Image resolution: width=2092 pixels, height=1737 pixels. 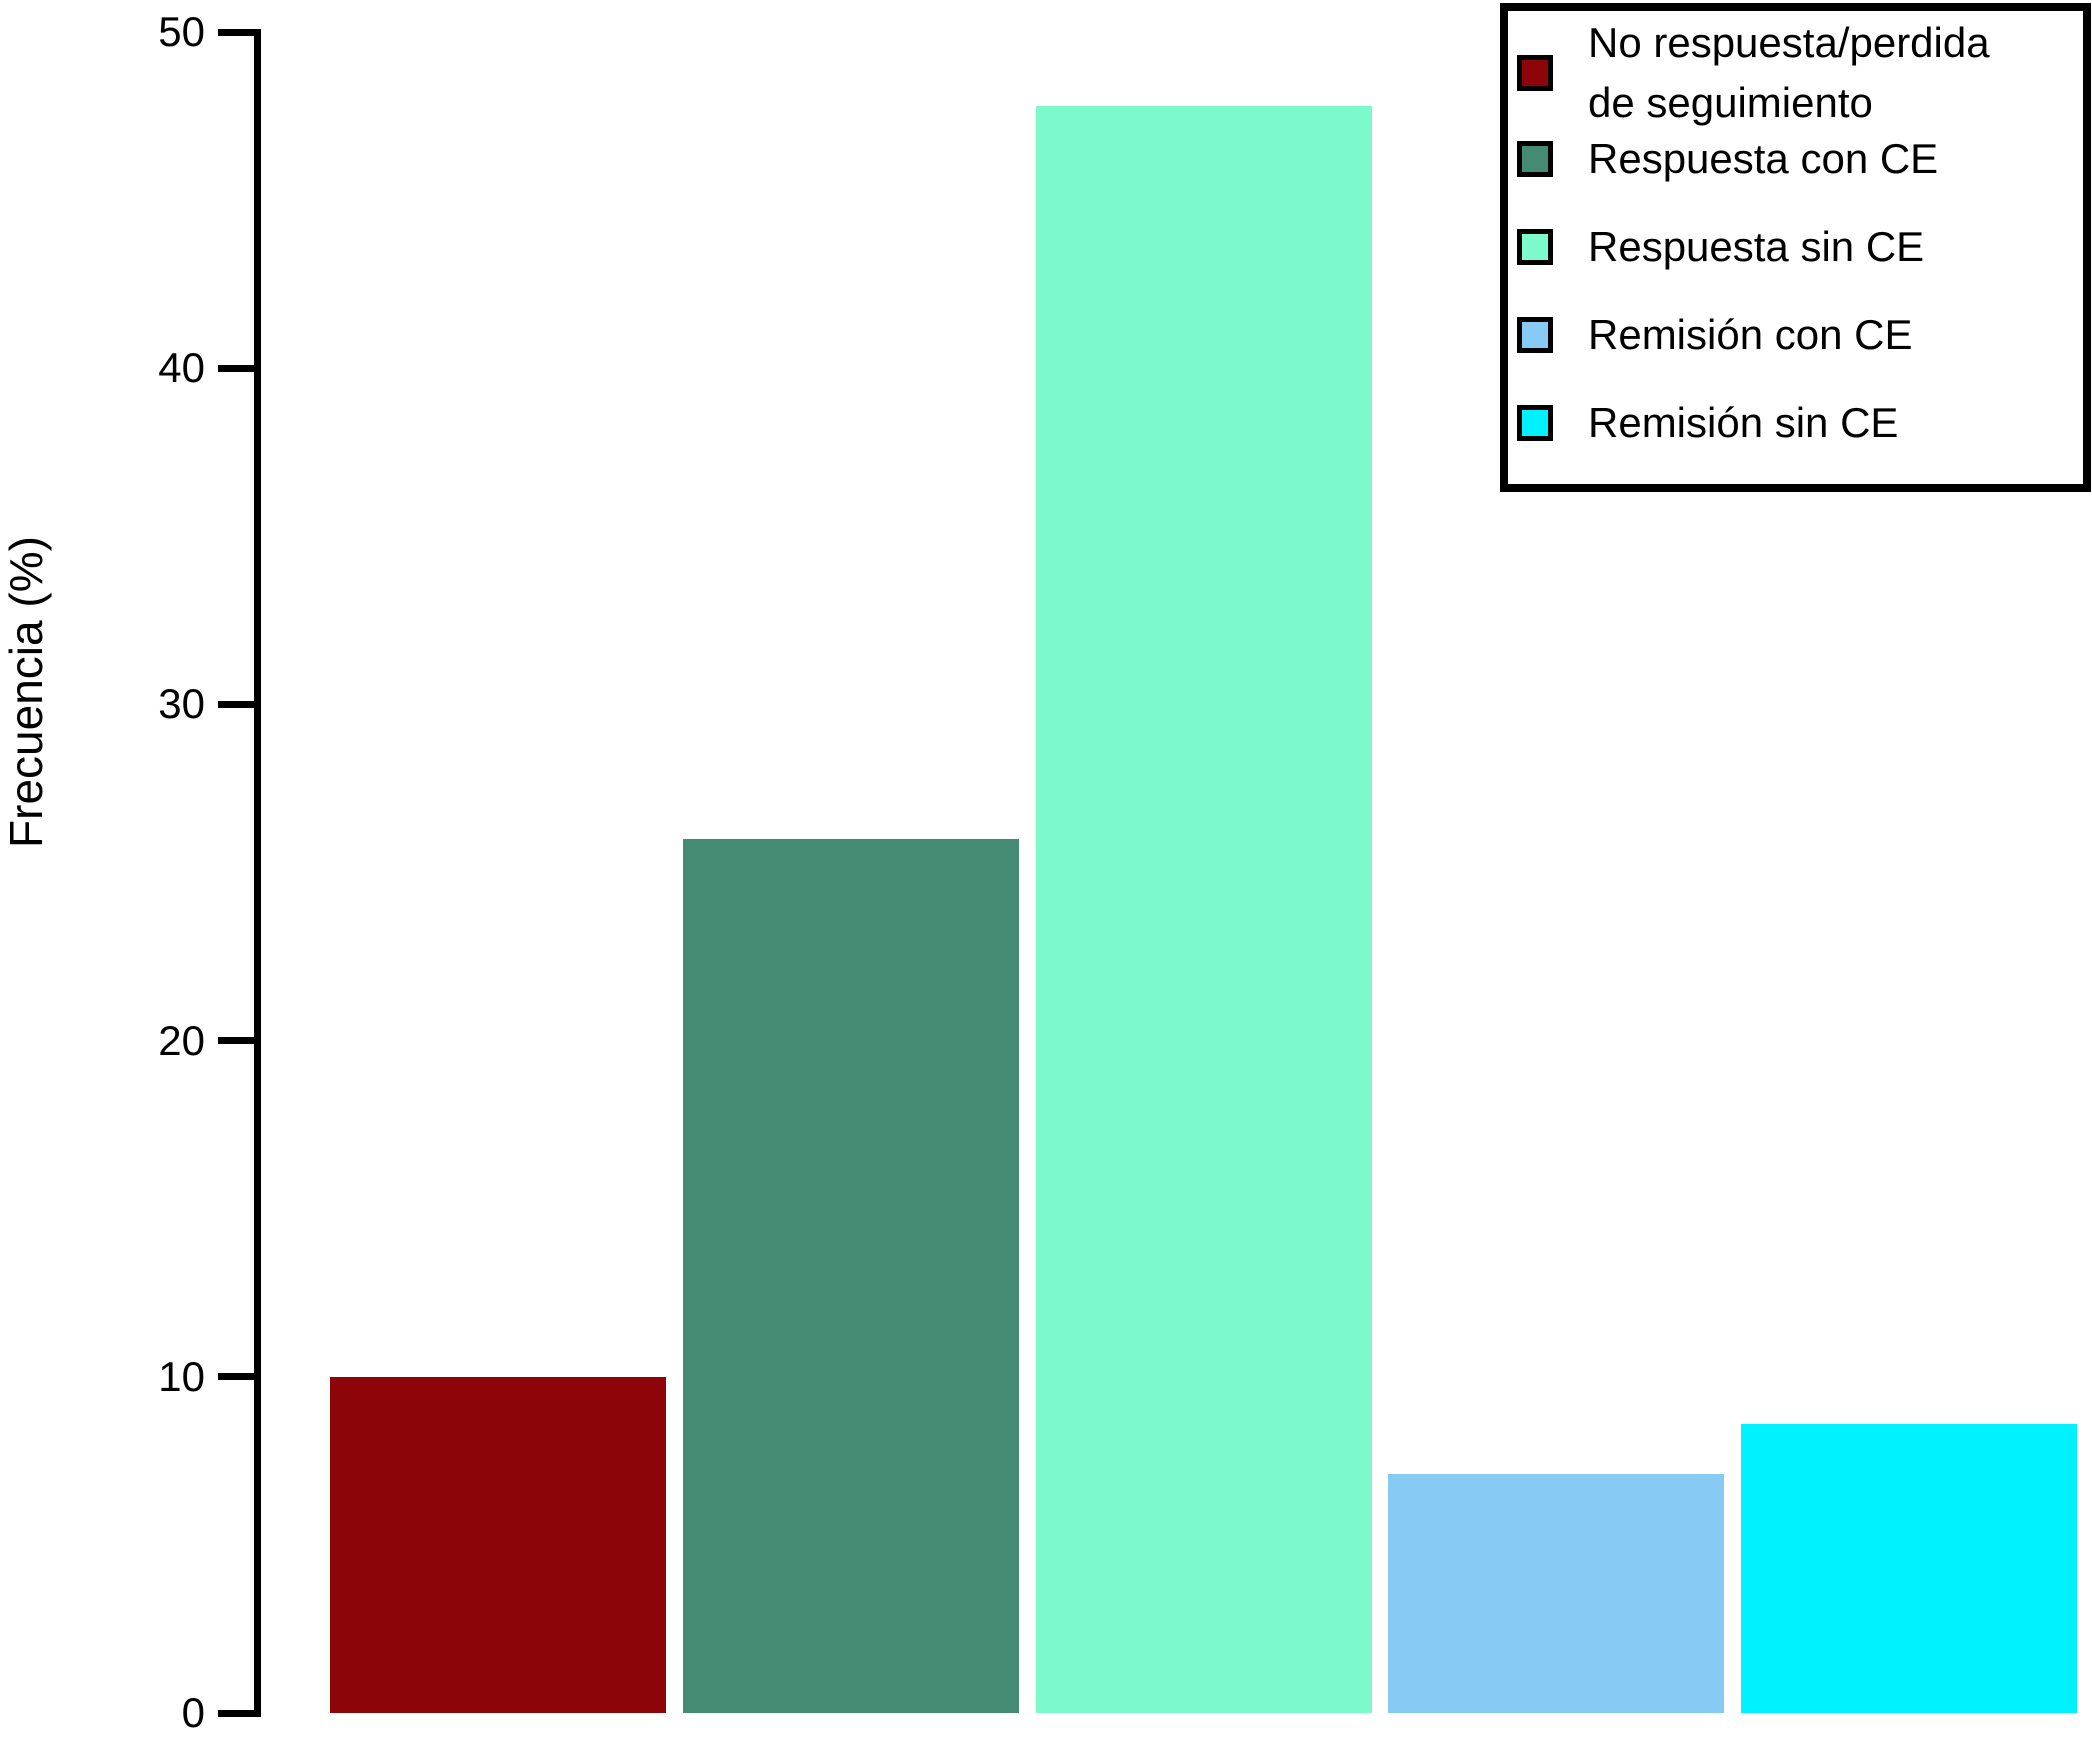 I want to click on legend-label-respuesta-sin-ce: Respuesta sin CE, so click(x=1756, y=246).